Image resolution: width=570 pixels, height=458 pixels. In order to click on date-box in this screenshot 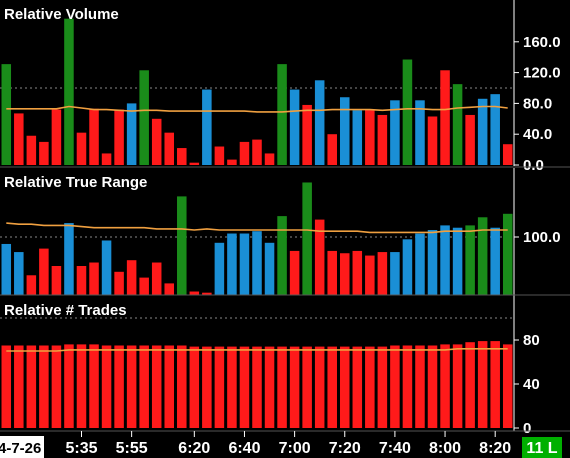, I will do `click(22, 447)`.